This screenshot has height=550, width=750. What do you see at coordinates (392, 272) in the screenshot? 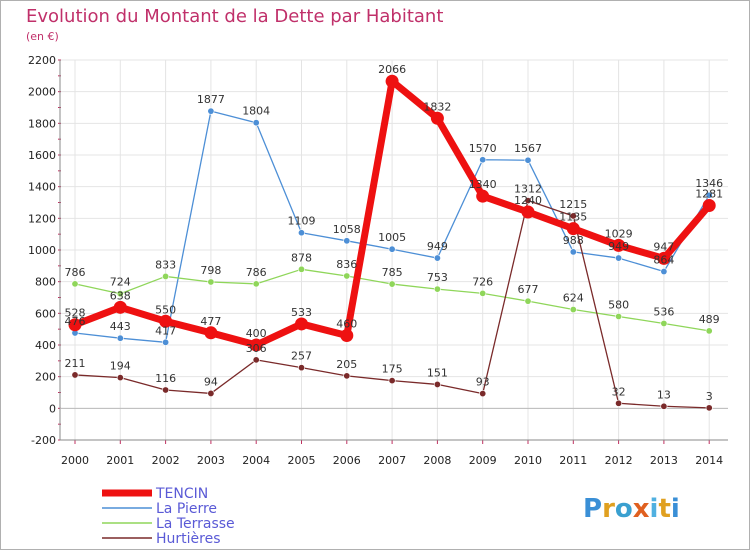
I see `data-label: 785` at bounding box center [392, 272].